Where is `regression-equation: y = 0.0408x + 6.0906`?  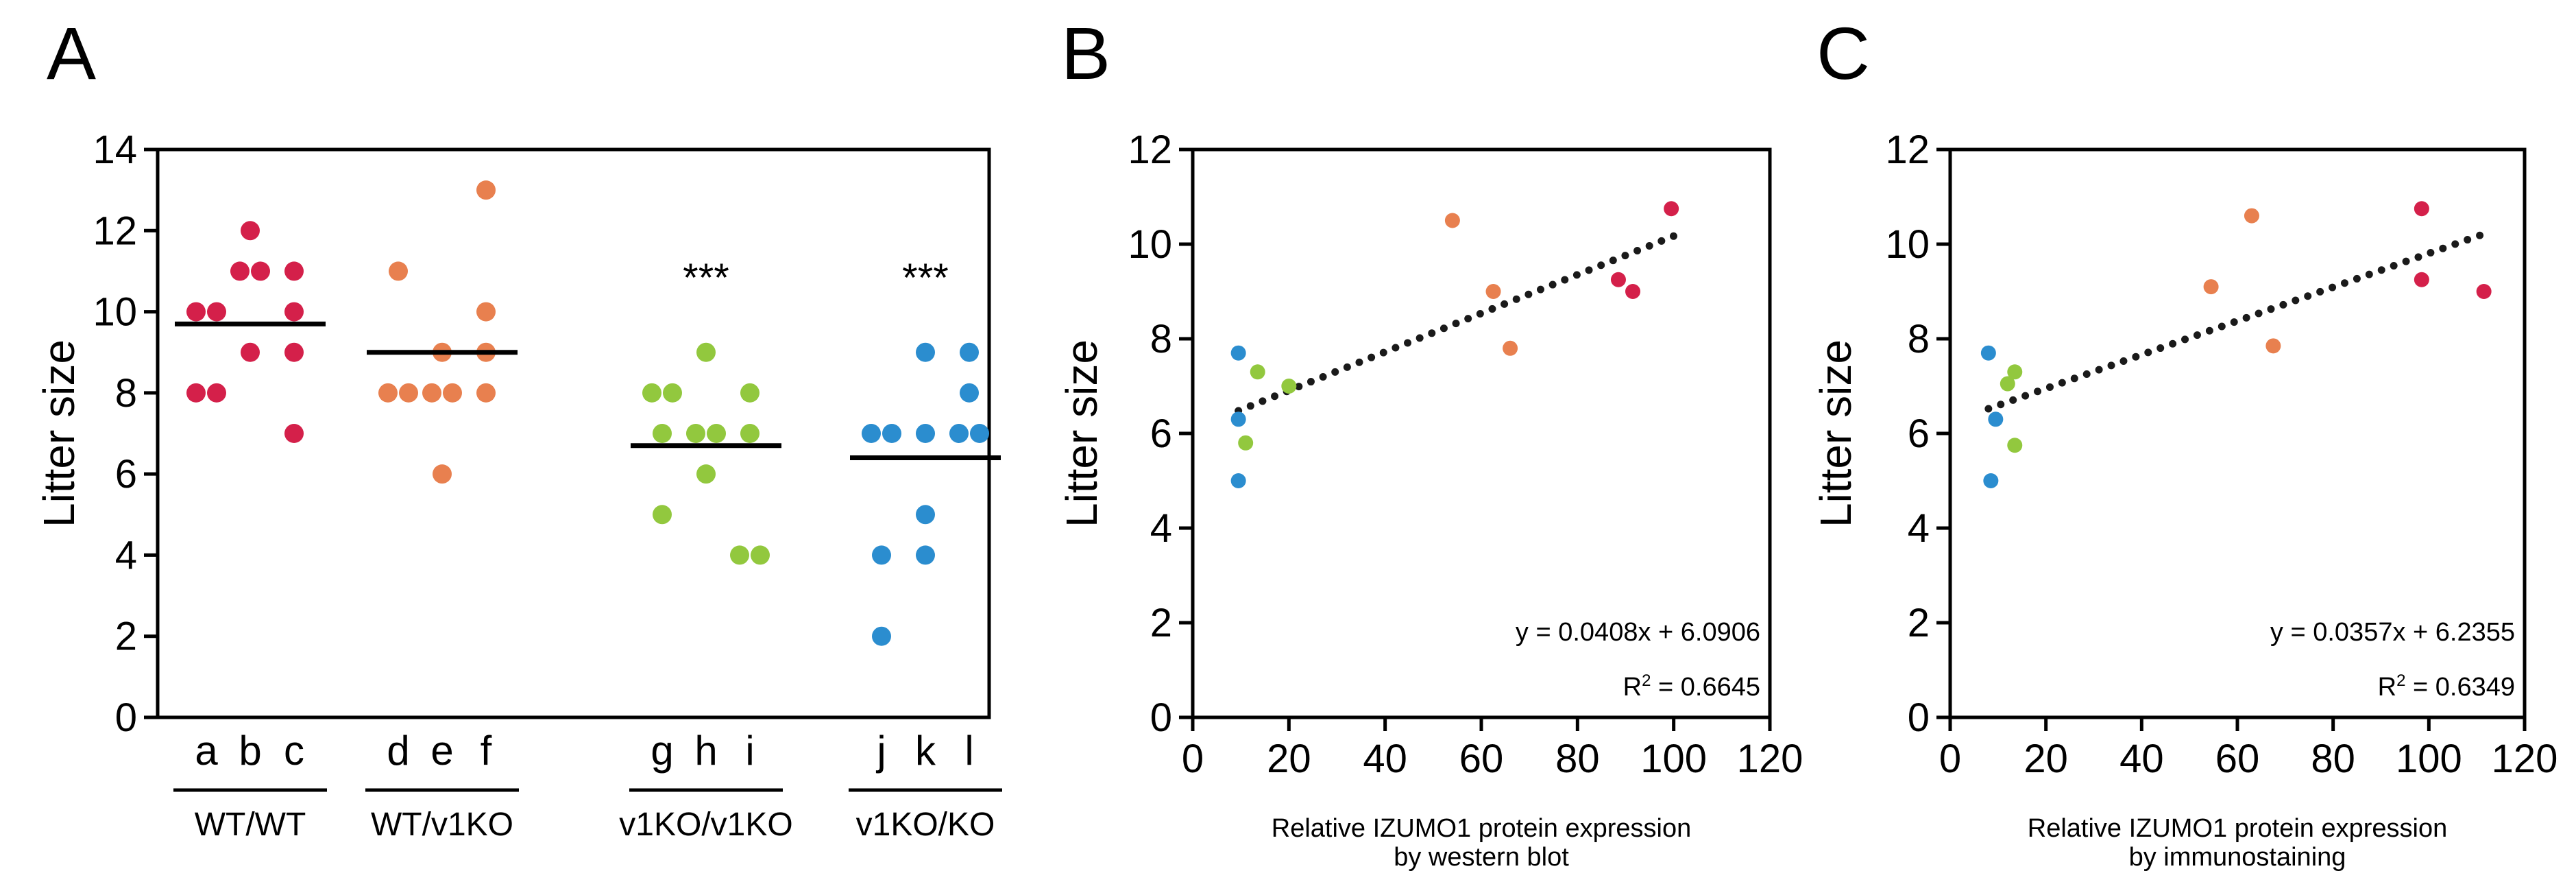
regression-equation: y = 0.0408x + 6.0906 is located at coordinates (1638, 632).